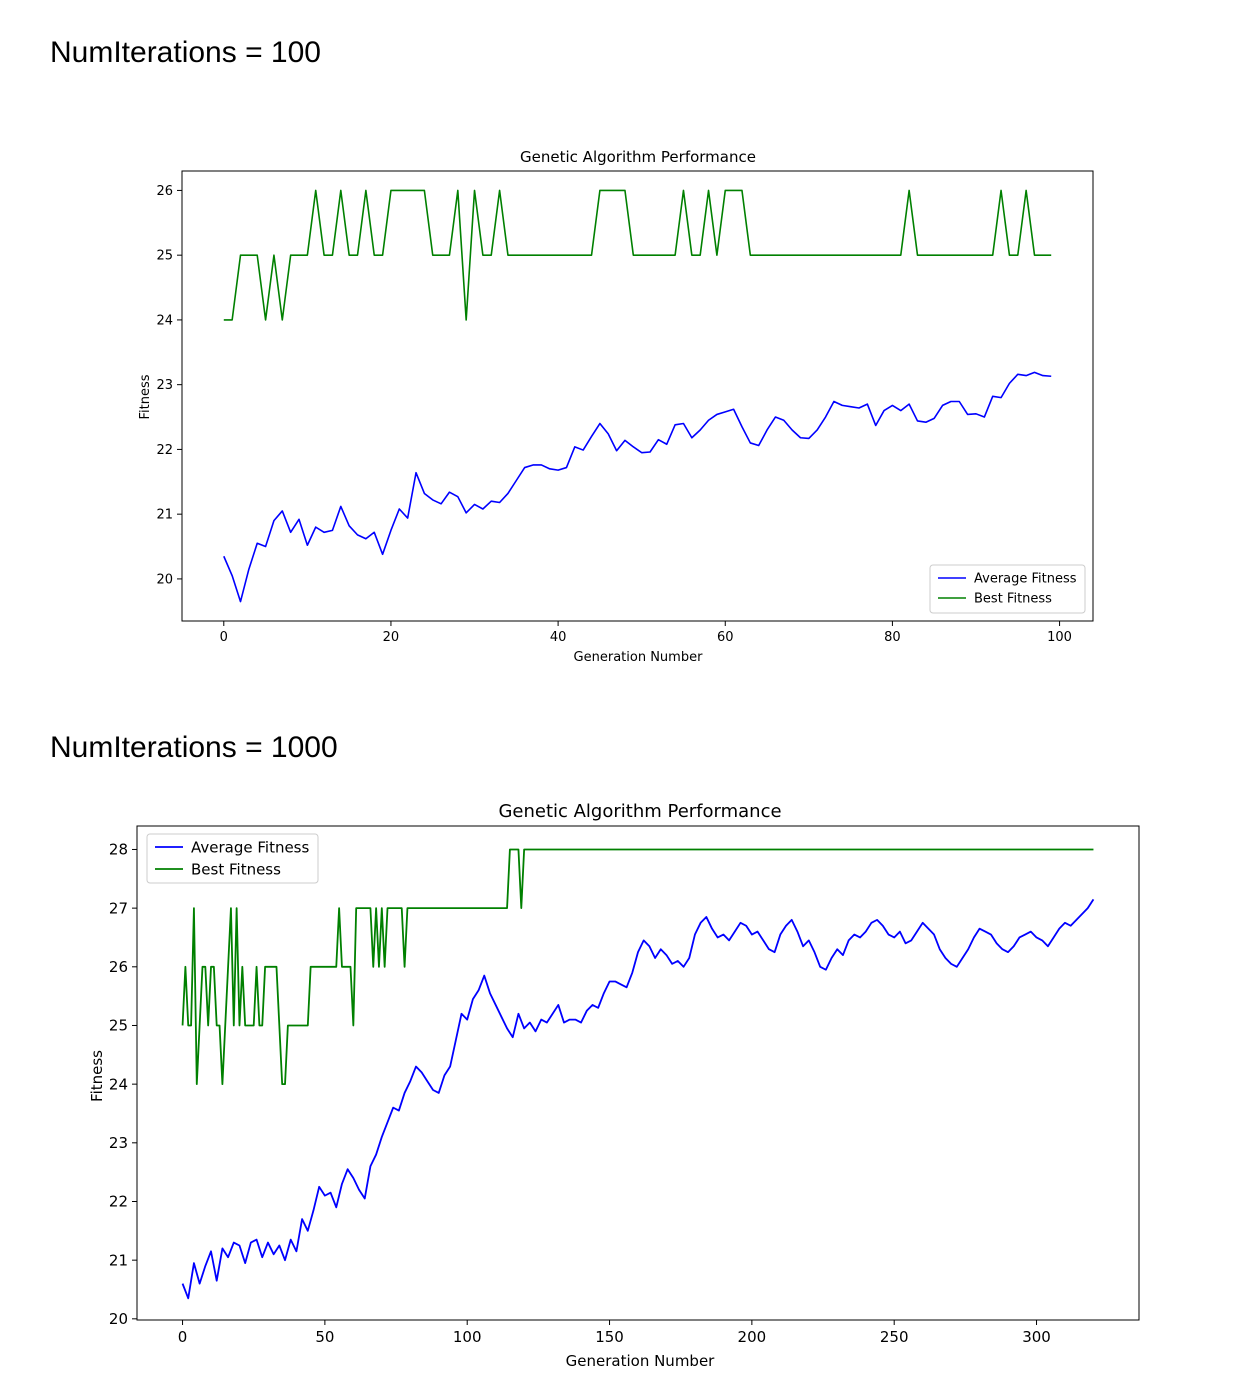 Image resolution: width=1240 pixels, height=1394 pixels. Describe the element at coordinates (185, 52) in the screenshot. I see `heading-num-iterations-100: NumIterations = 100` at that location.